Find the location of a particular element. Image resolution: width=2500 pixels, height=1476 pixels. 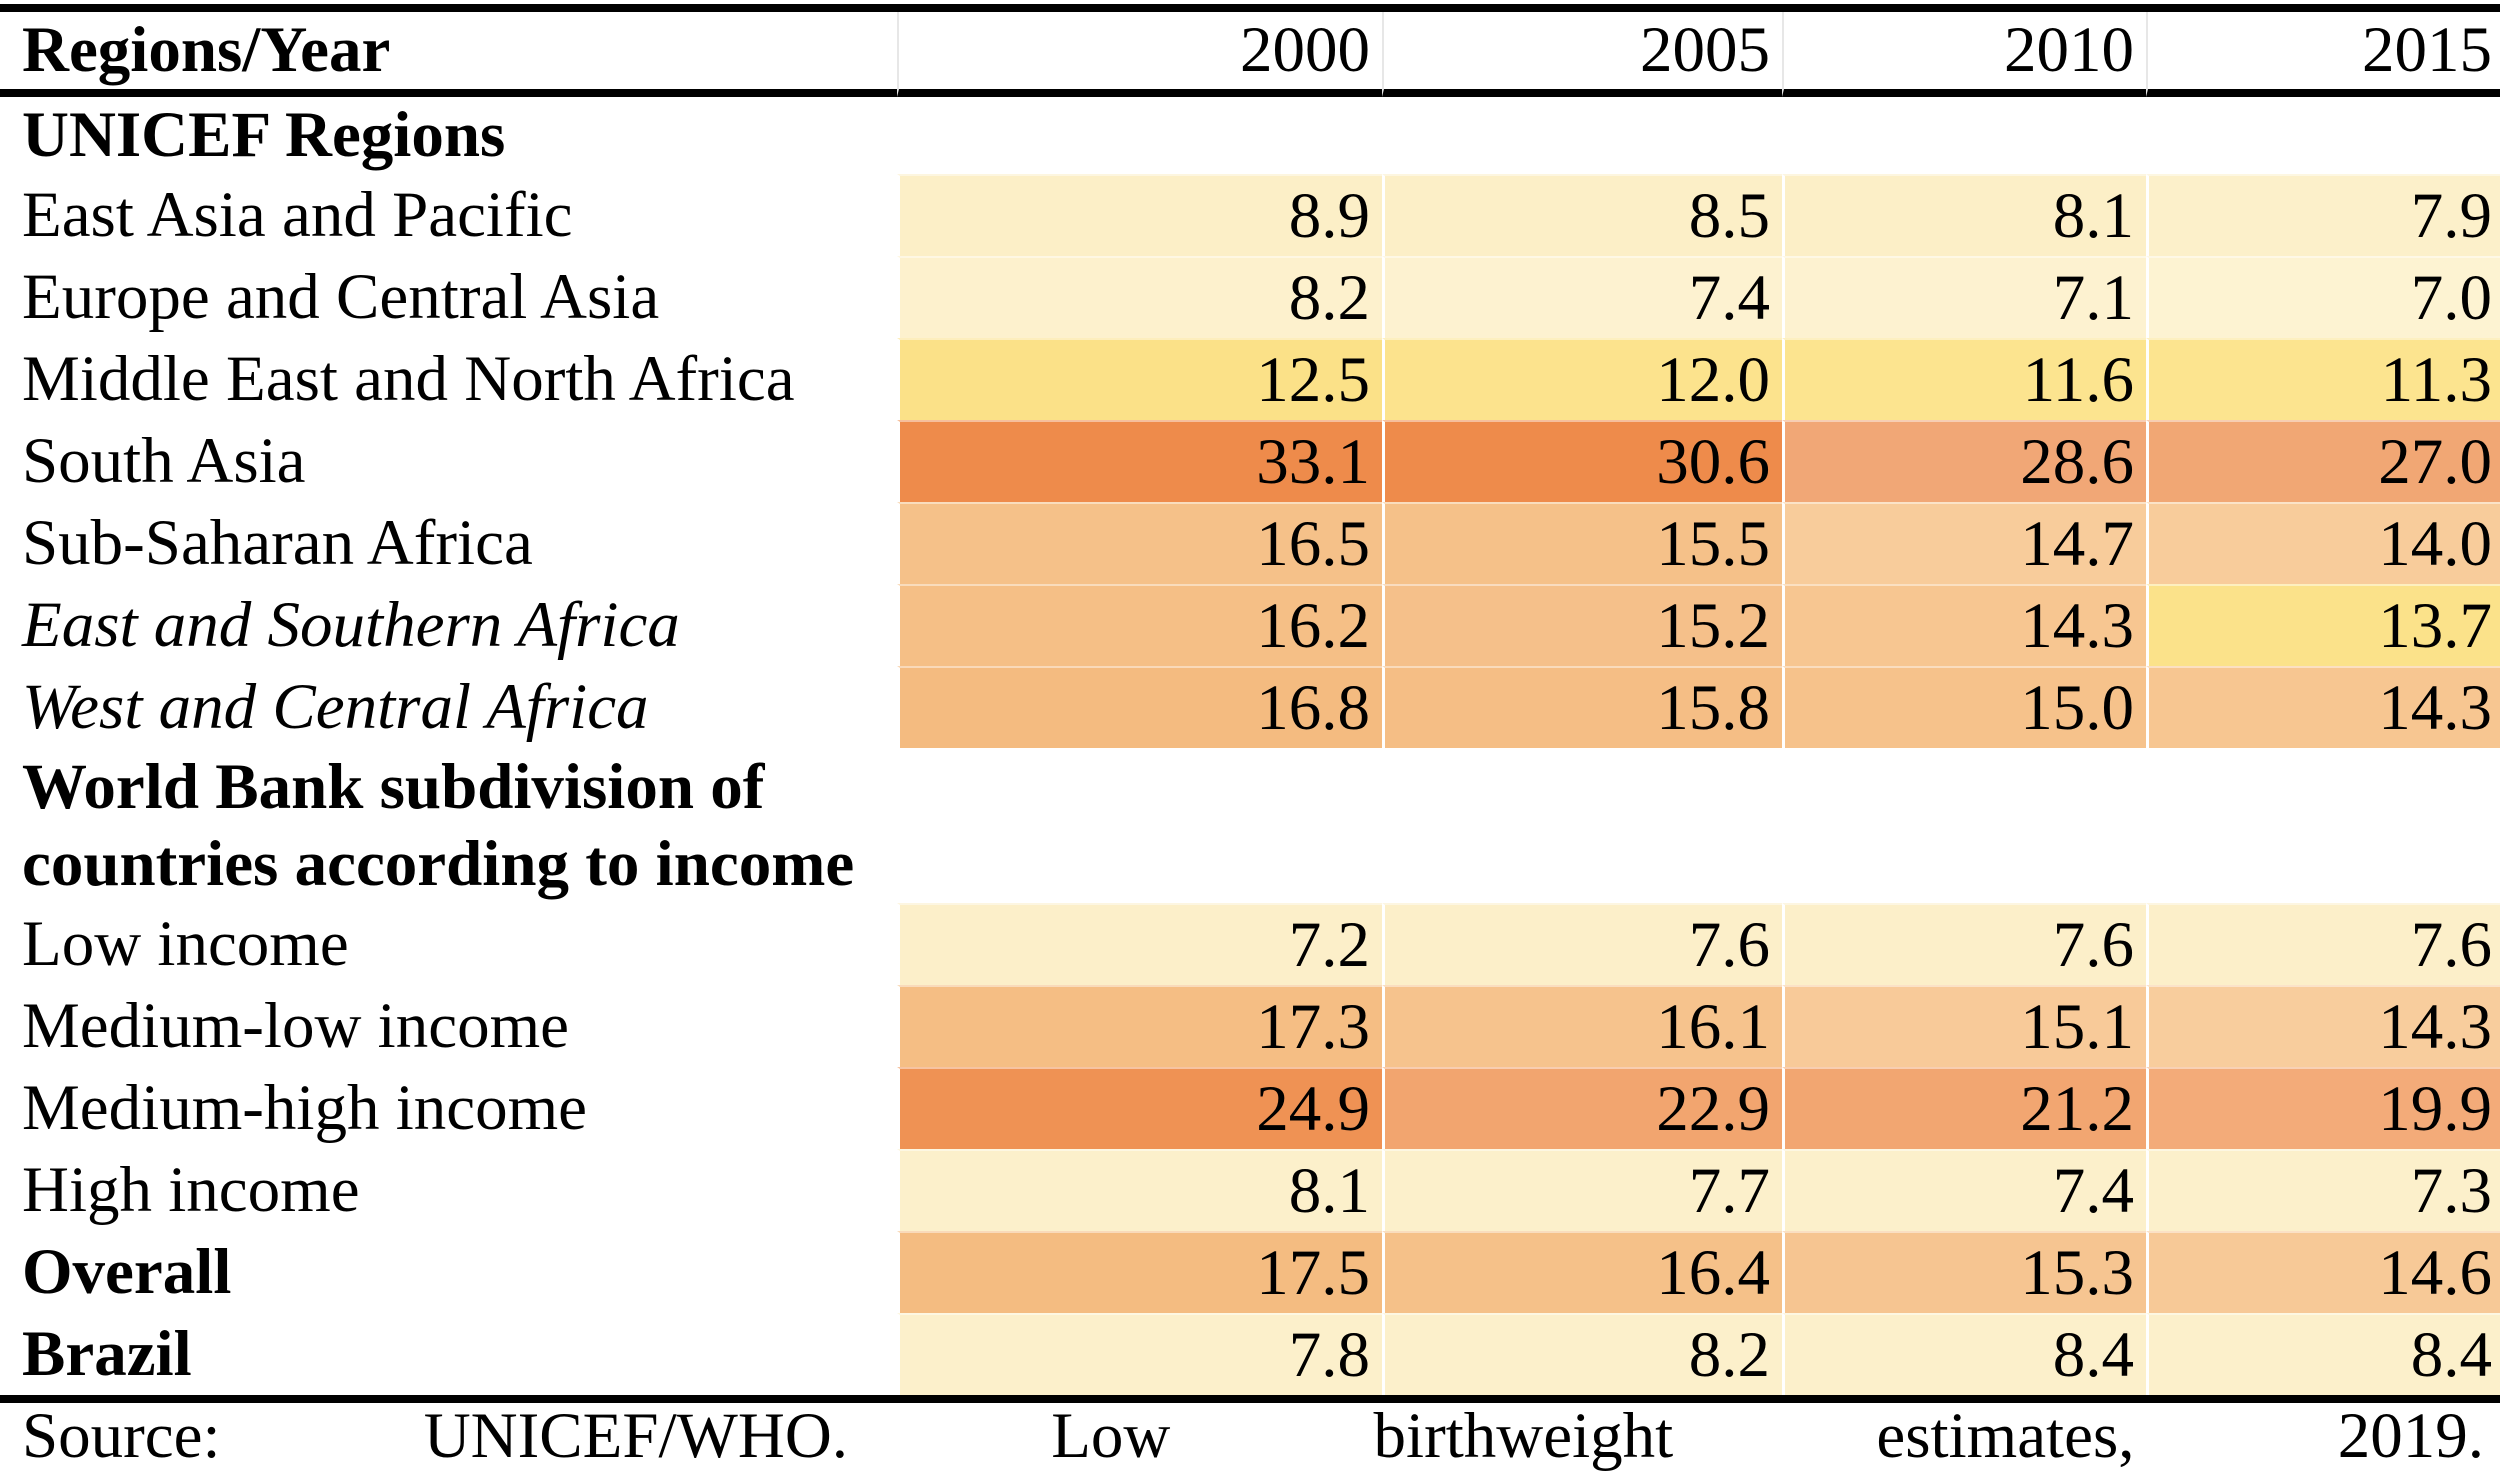

row-label: Europe and Central Asia is located at coordinates (448, 297).